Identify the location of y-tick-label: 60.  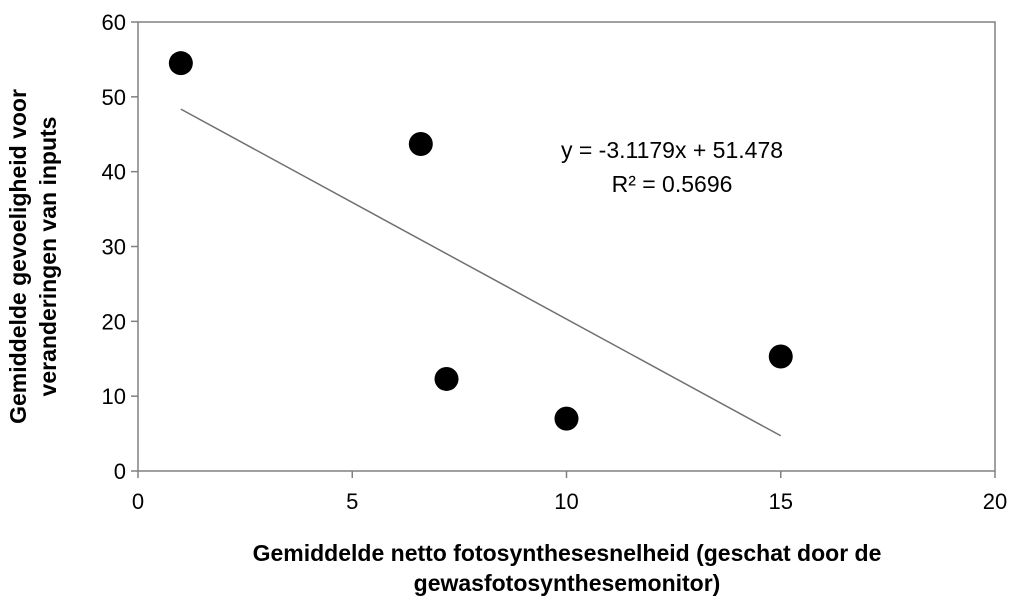
(114, 22).